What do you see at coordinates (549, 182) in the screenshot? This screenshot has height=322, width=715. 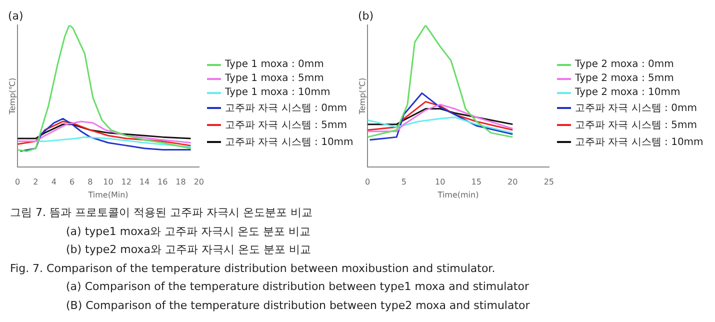 I see `x-tick-label: 25` at bounding box center [549, 182].